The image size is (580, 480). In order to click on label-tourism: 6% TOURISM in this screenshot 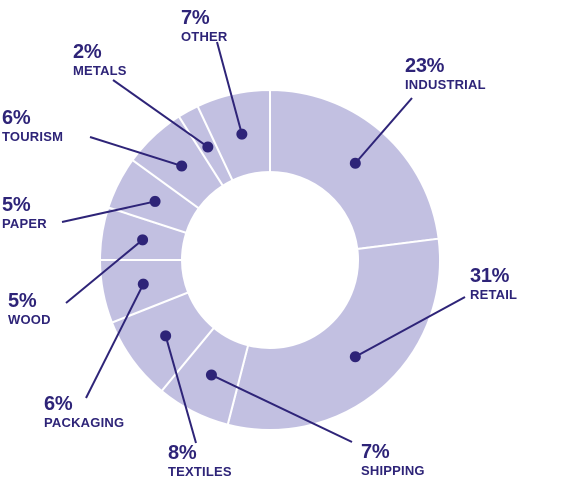, I will do `click(32, 125)`.